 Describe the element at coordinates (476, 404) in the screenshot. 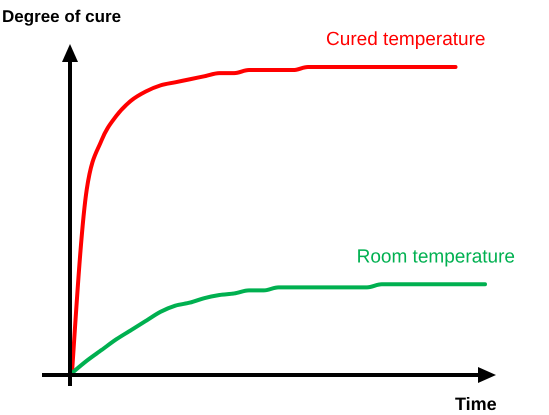

I see `x-axis-title: Time` at that location.